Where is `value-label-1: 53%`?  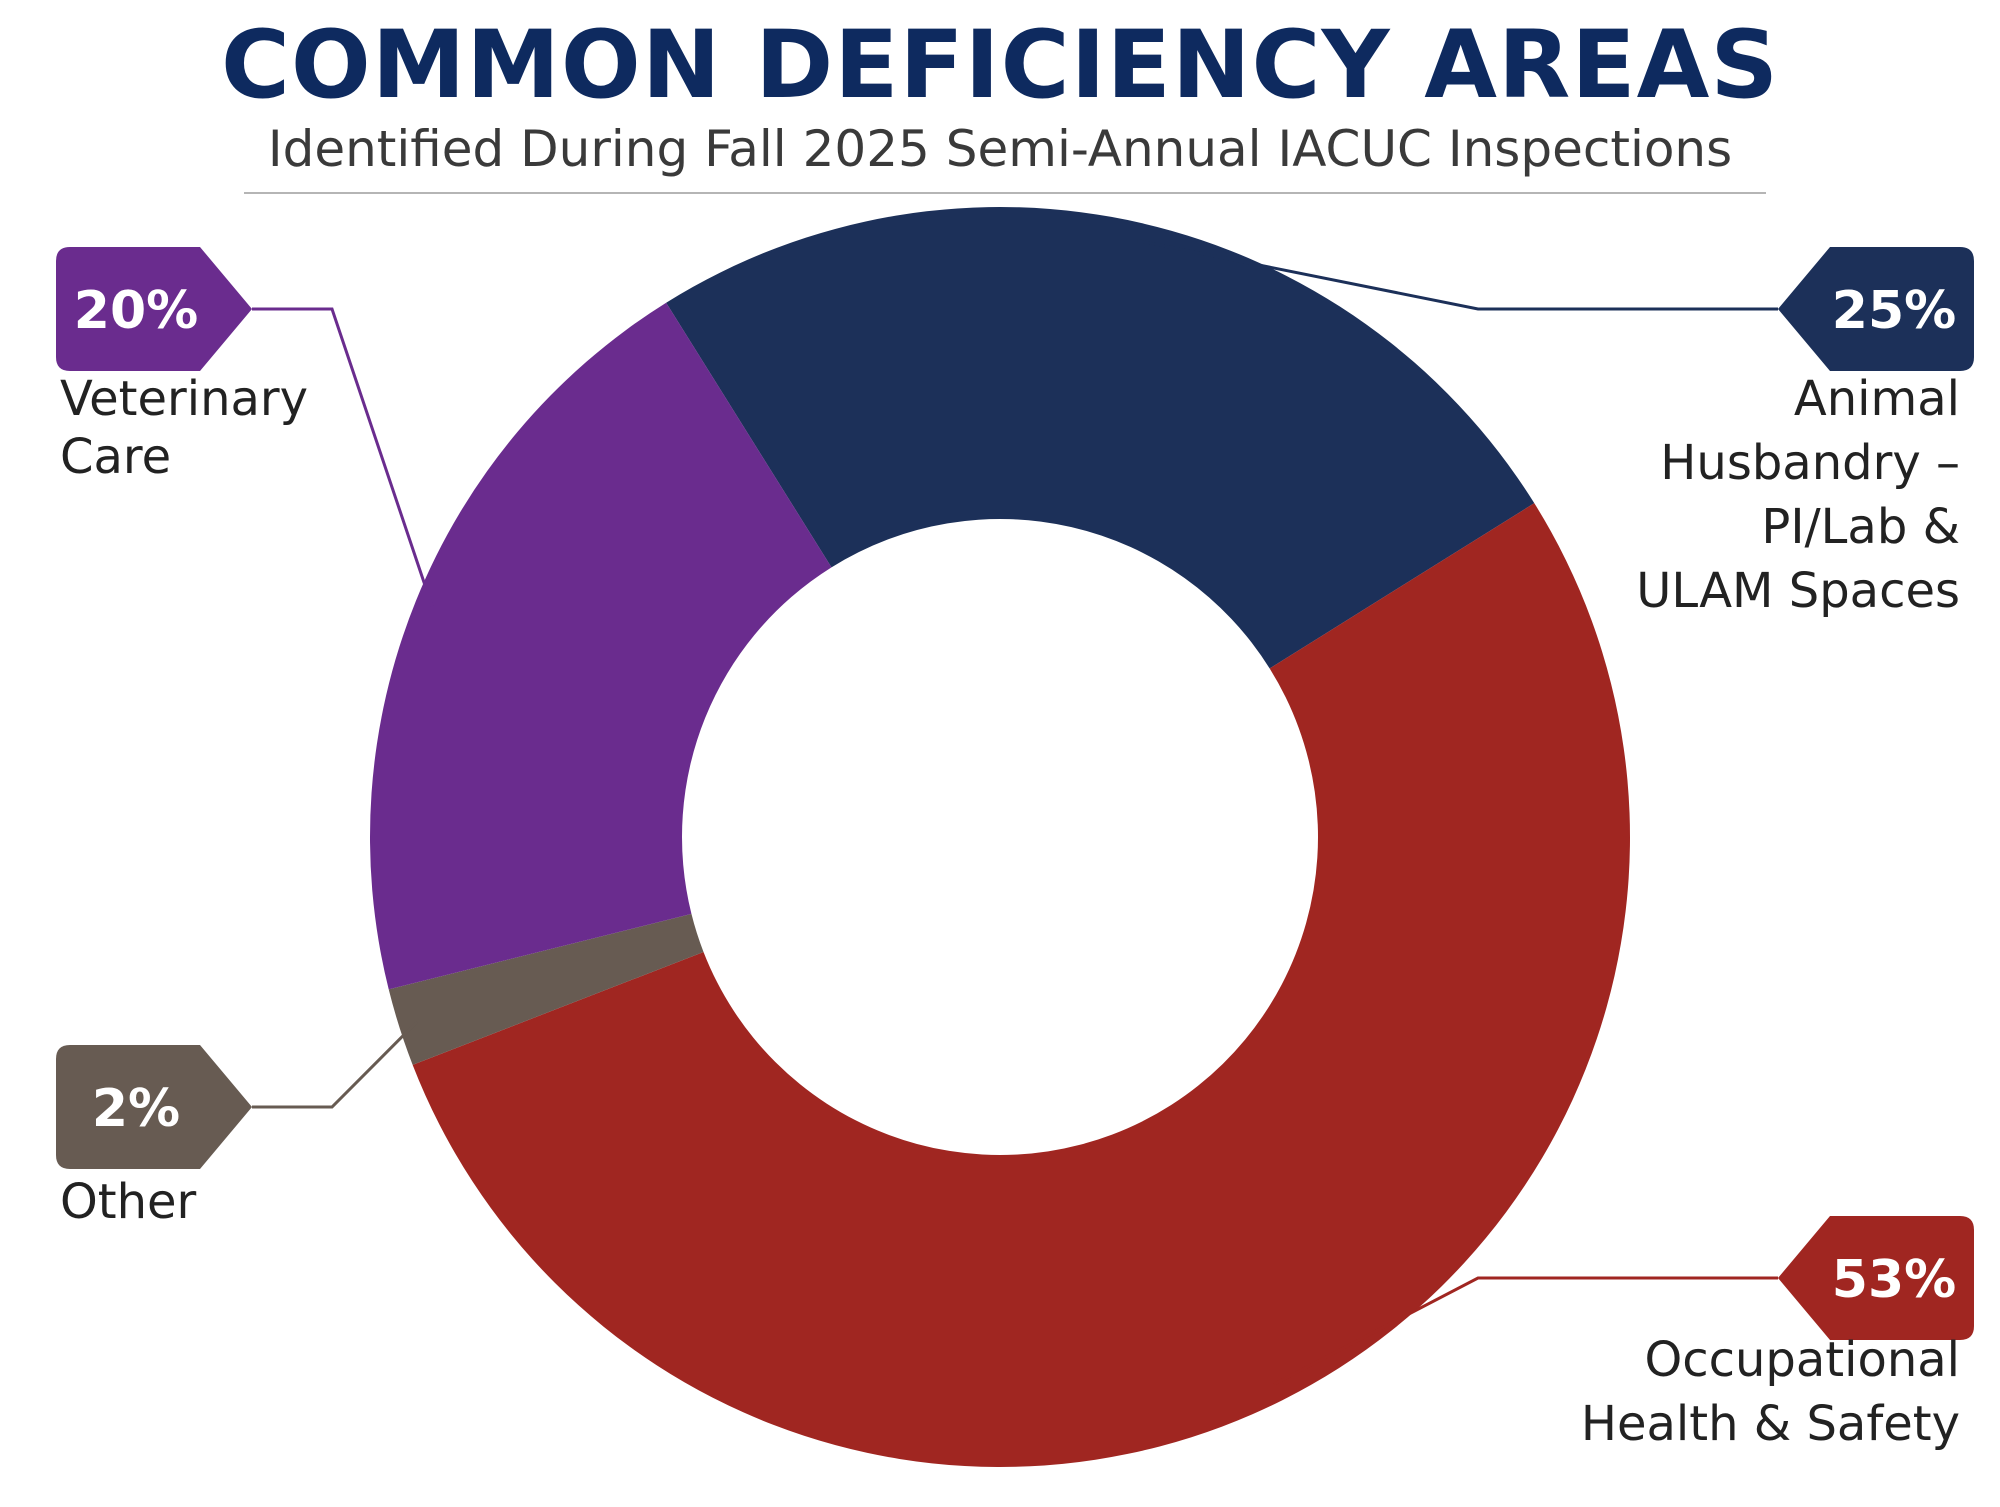
value-label-1: 53% is located at coordinates (1894, 1280).